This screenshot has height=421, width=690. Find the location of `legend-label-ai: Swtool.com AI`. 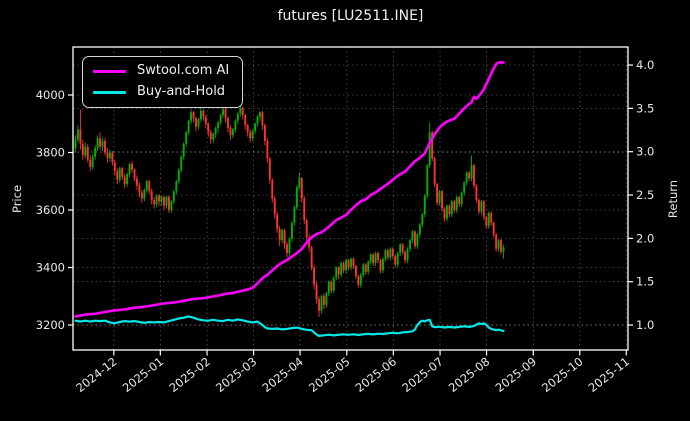

legend-label-ai: Swtool.com AI is located at coordinates (183, 70).